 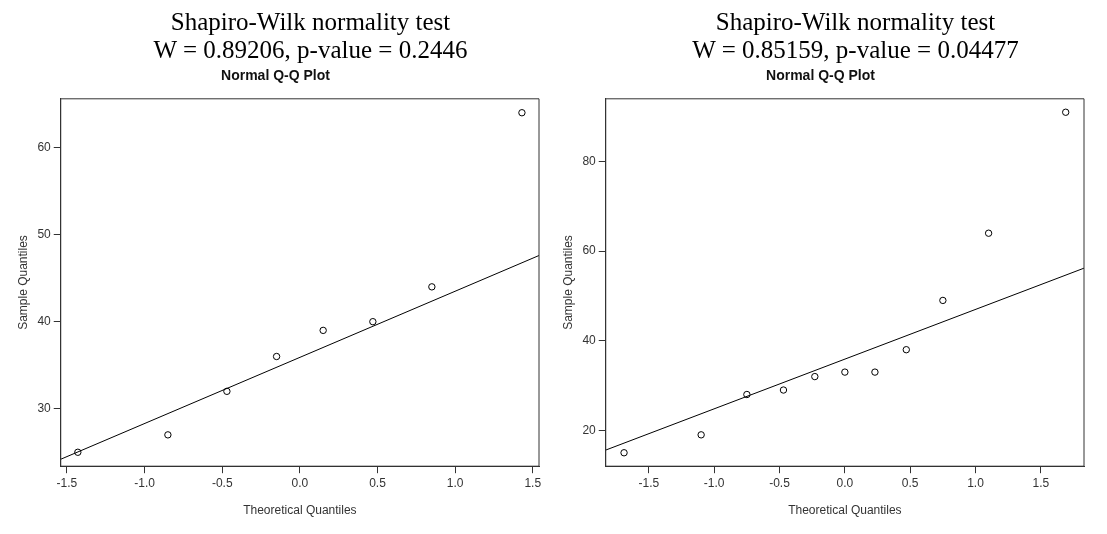 What do you see at coordinates (44, 408) in the screenshot?
I see `y-tick-label: 30` at bounding box center [44, 408].